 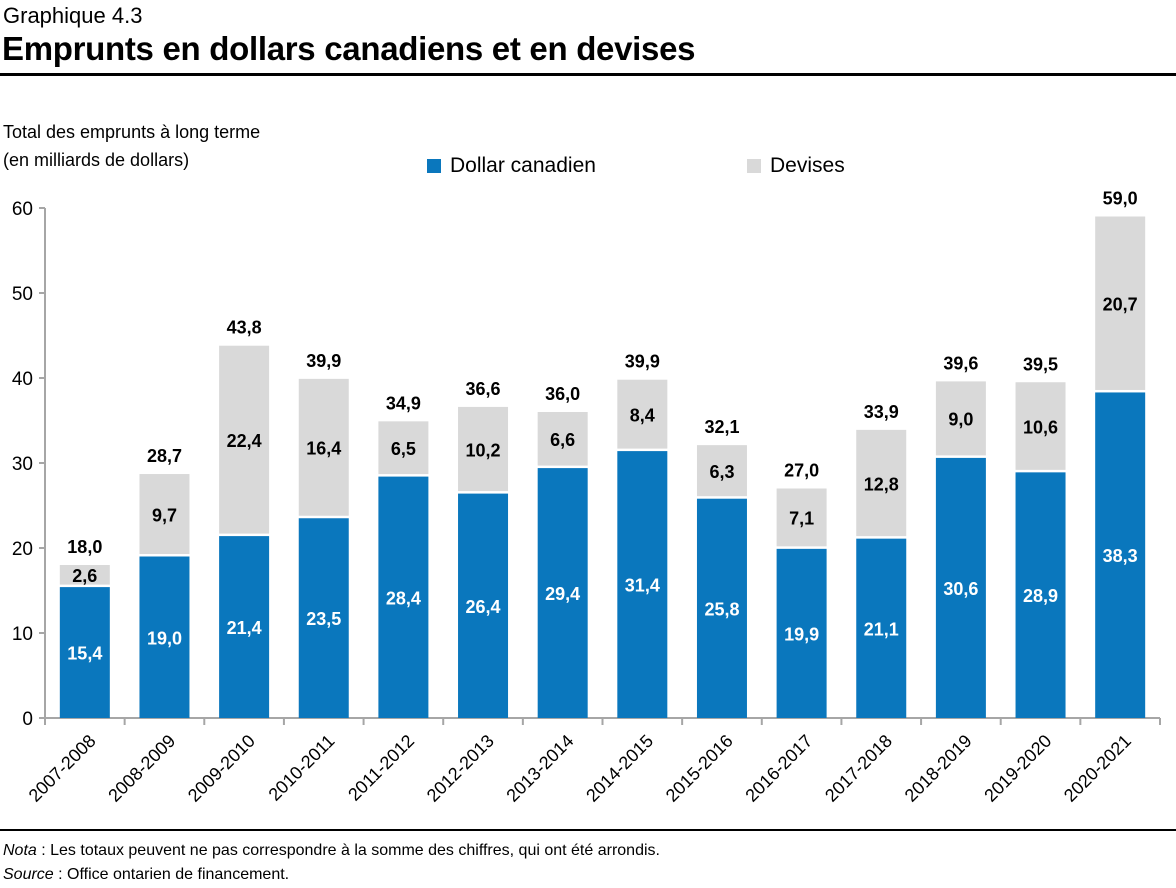 What do you see at coordinates (22, 464) in the screenshot?
I see `y-tick-label: 30` at bounding box center [22, 464].